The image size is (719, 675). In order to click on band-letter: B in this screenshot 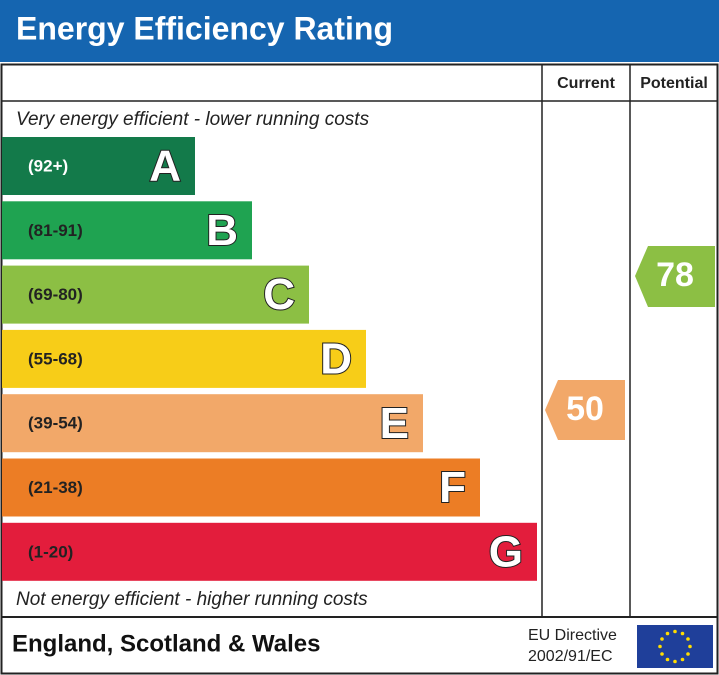, I will do `click(222, 230)`.